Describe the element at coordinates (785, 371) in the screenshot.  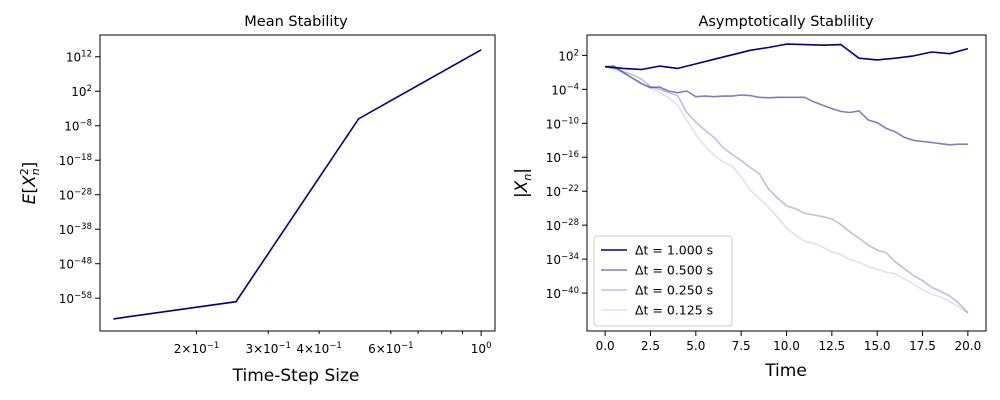
I see `asymptotic-stability-xlabel: Time` at that location.